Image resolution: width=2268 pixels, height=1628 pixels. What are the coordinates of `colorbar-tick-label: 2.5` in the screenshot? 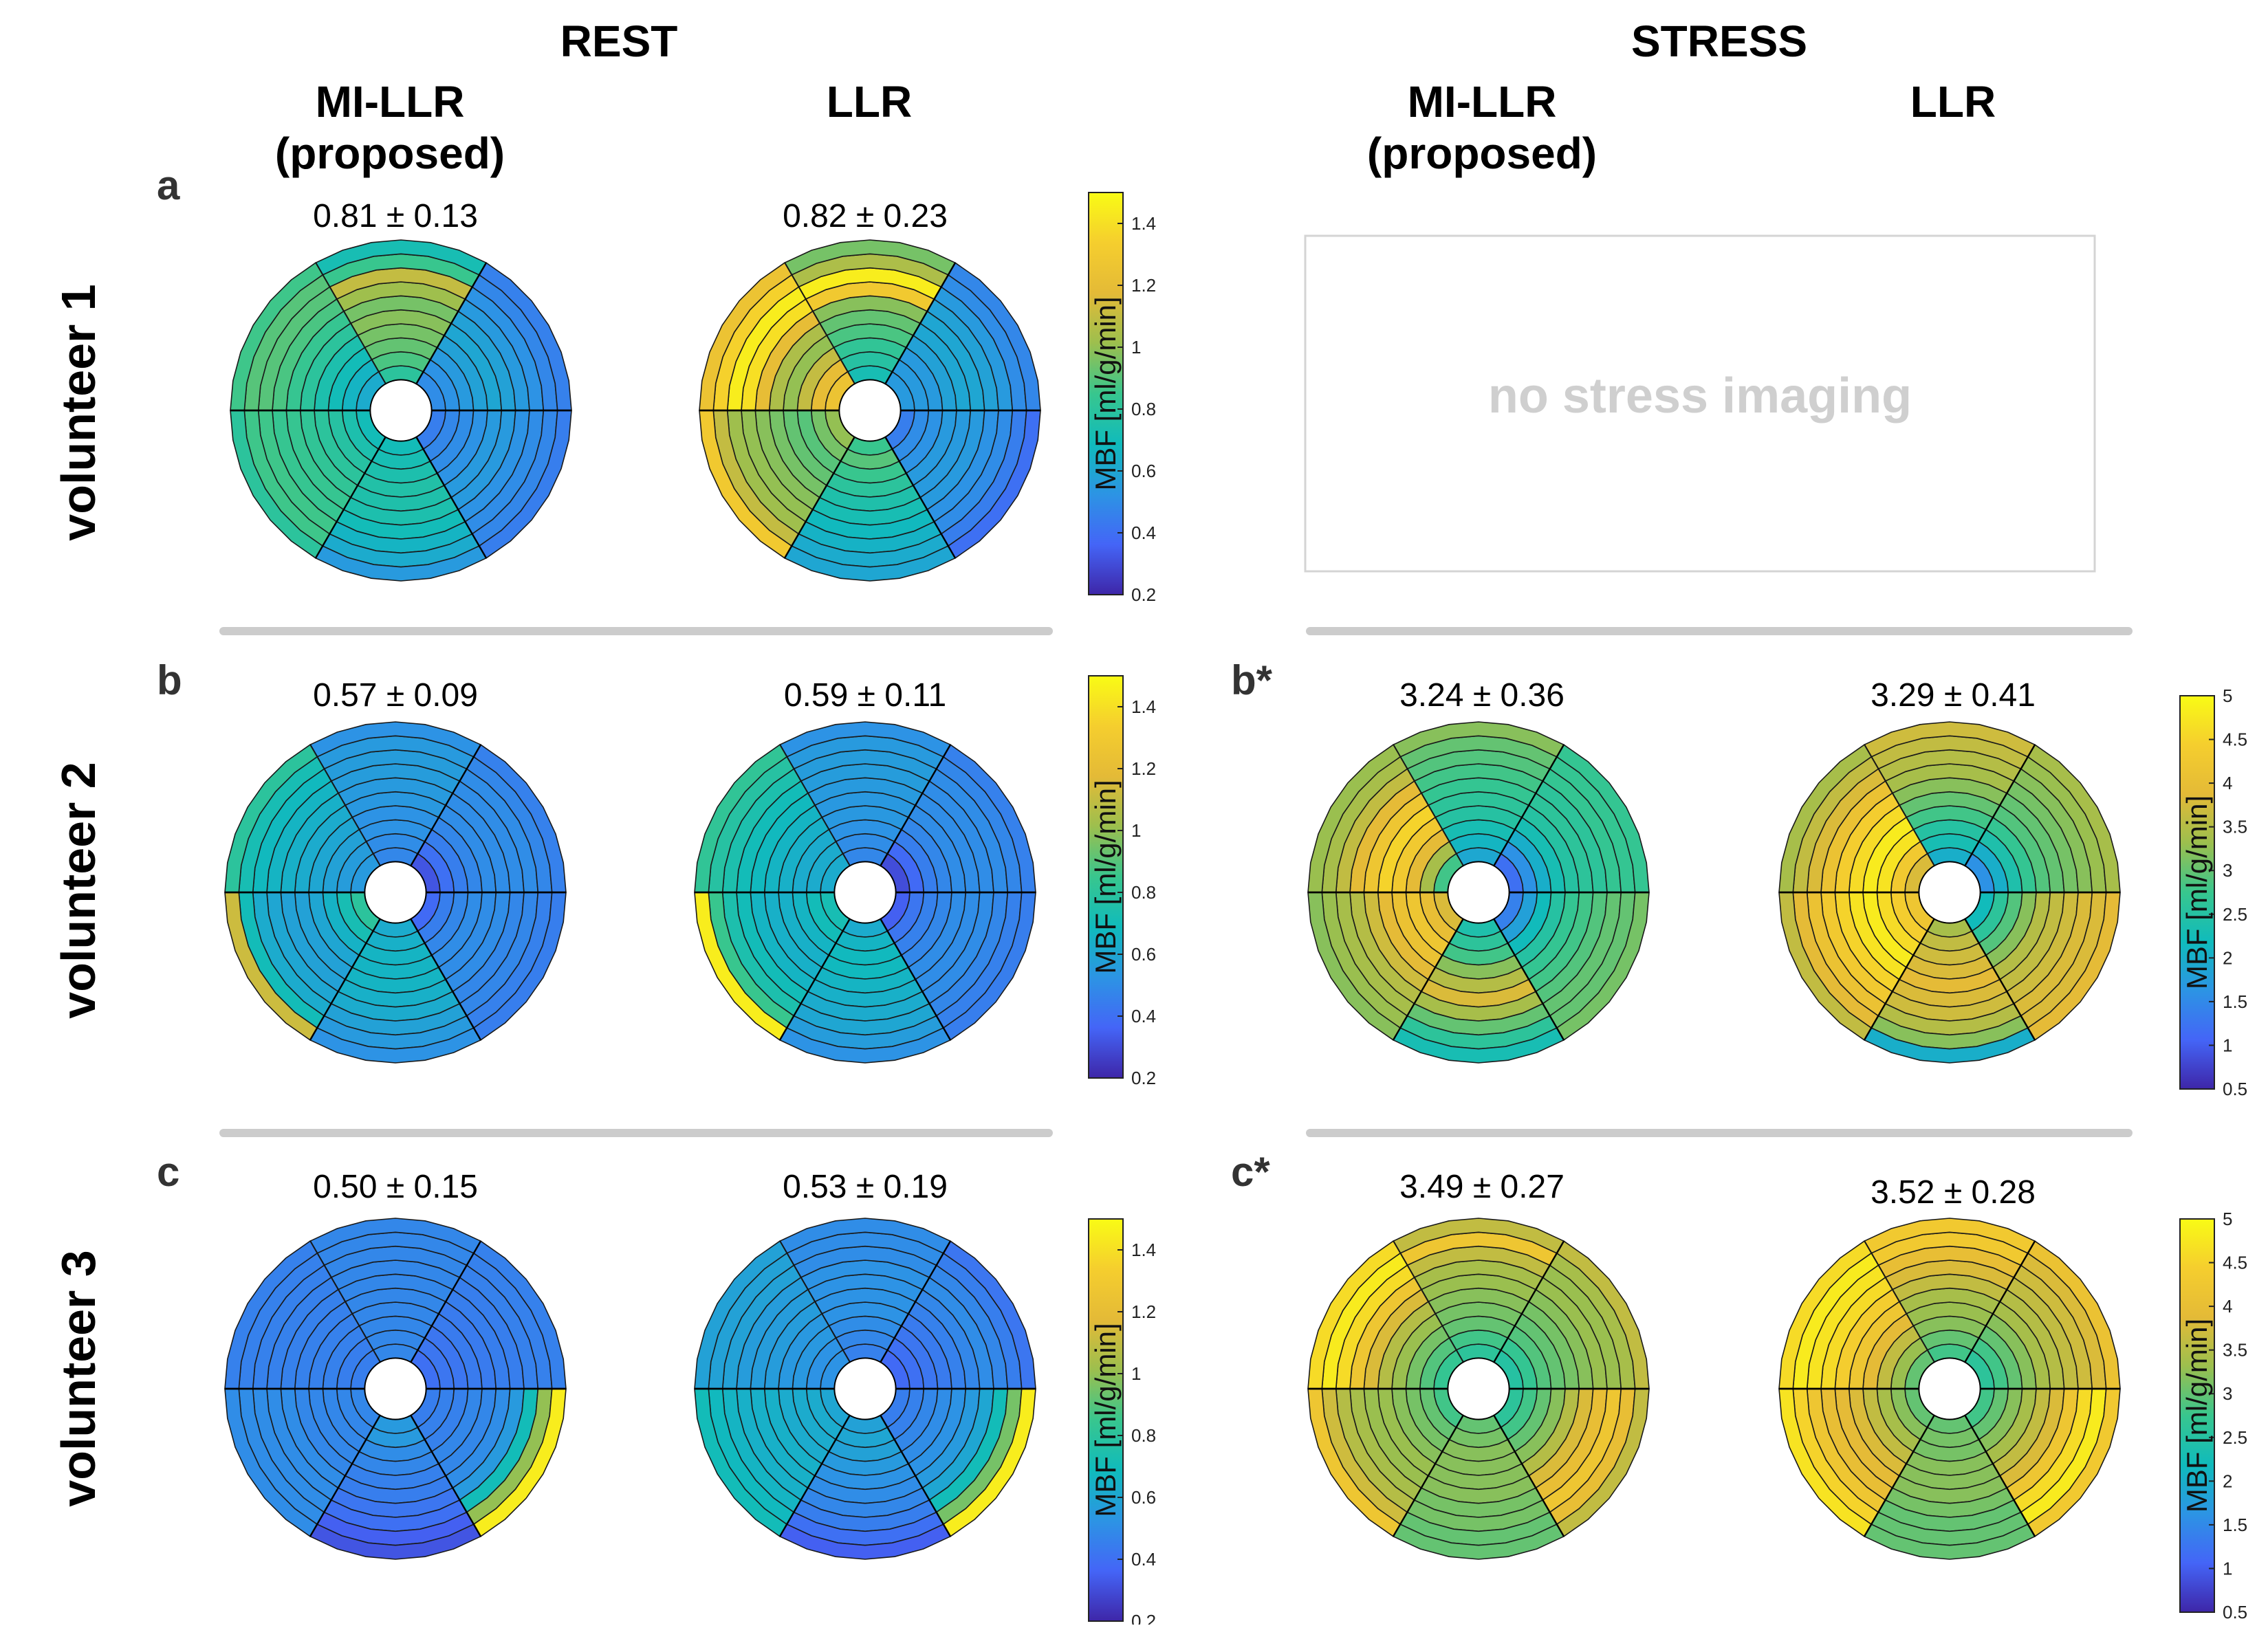 It's located at (2235, 1437).